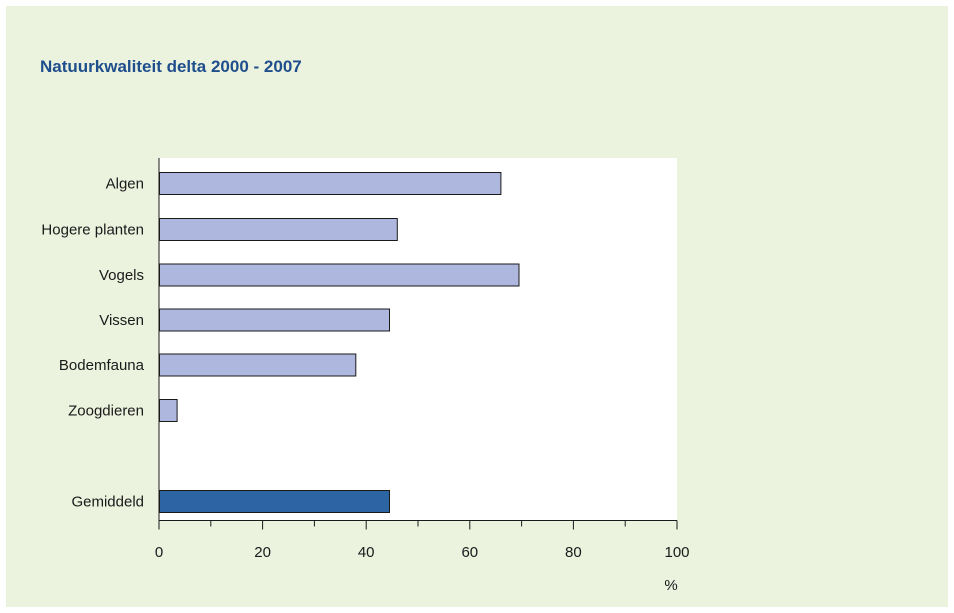 Image resolution: width=954 pixels, height=613 pixels. Describe the element at coordinates (366, 552) in the screenshot. I see `x-tick-label-40: 40` at that location.